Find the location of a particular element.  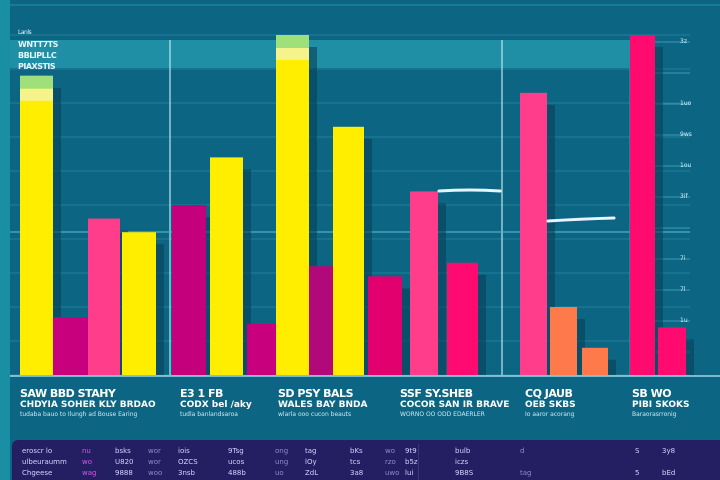

table-cell: U820 is located at coordinates (124, 462).